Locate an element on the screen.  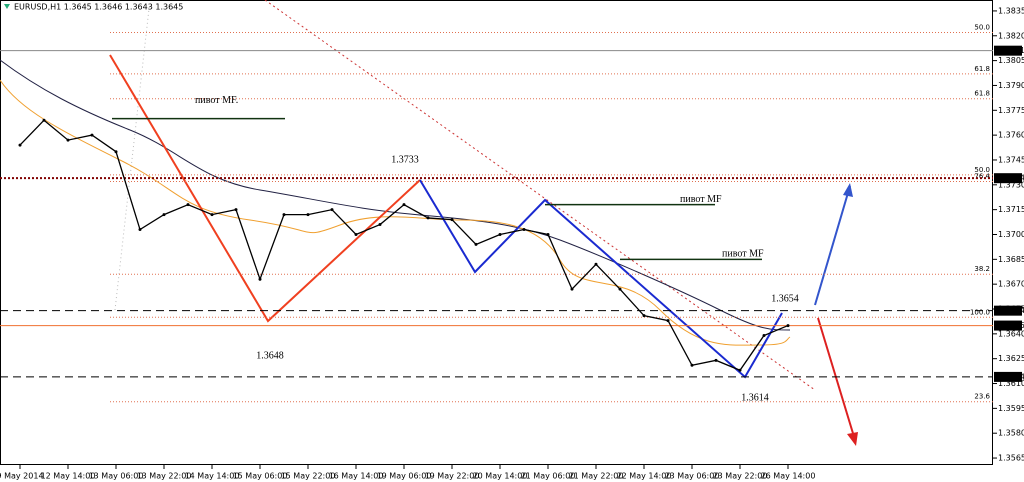
y-tick-label: 1.3805 is located at coordinates (1011, 60).